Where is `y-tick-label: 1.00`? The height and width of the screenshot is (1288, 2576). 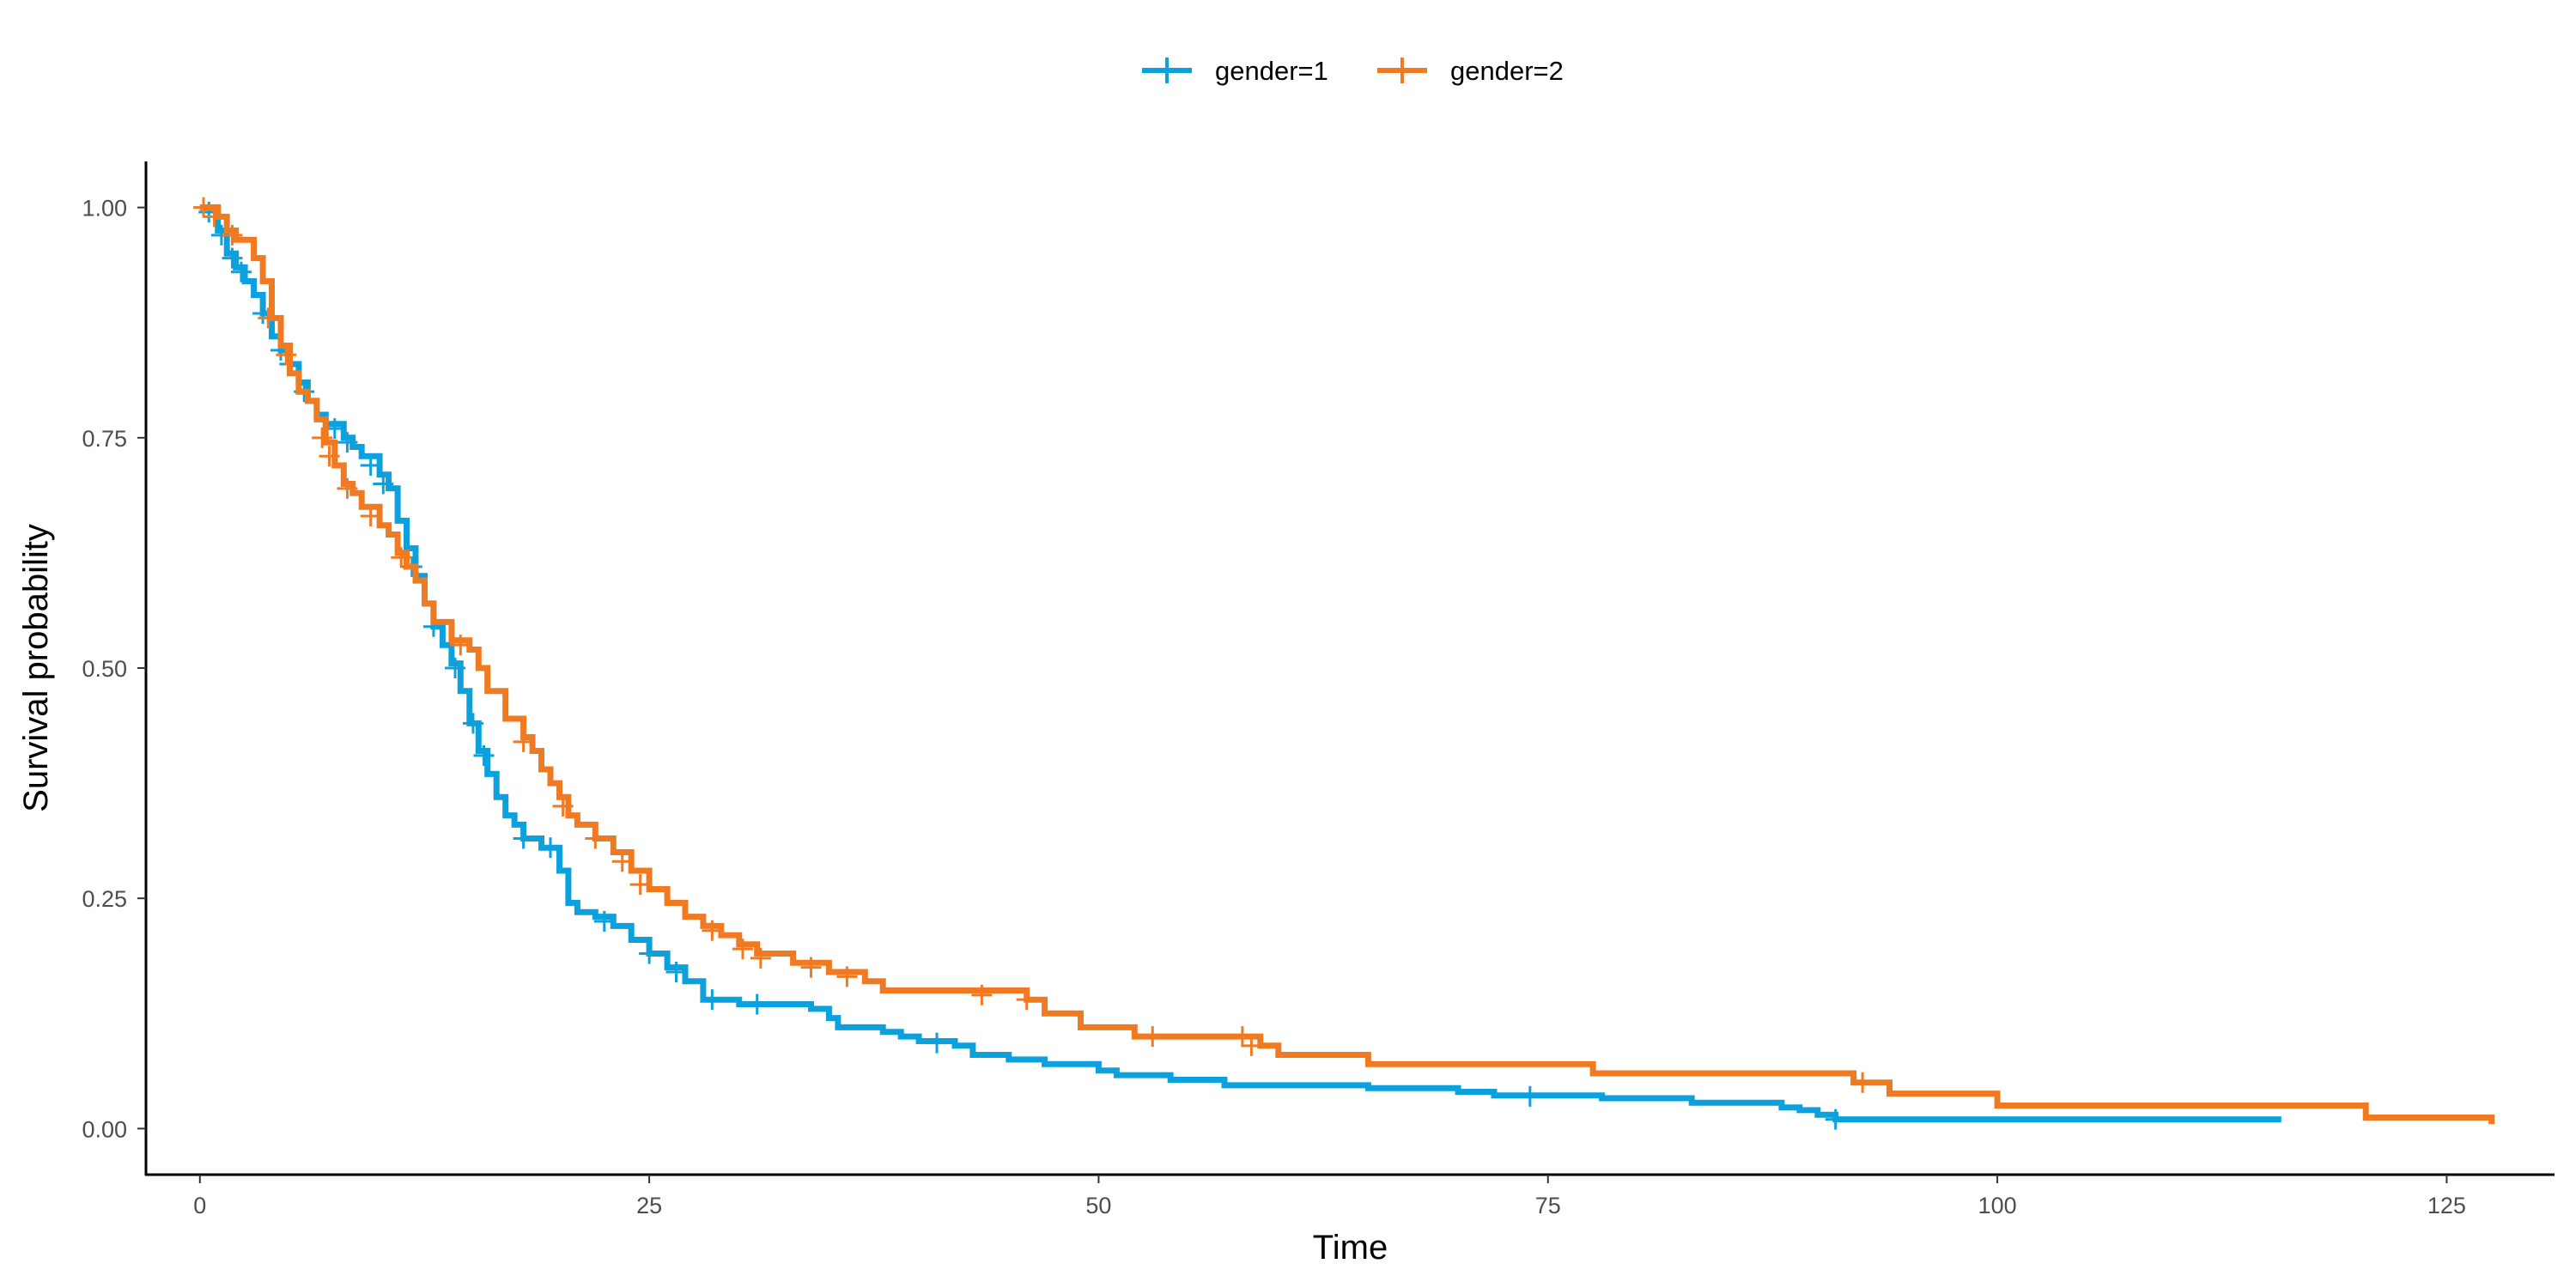 y-tick-label: 1.00 is located at coordinates (104, 209).